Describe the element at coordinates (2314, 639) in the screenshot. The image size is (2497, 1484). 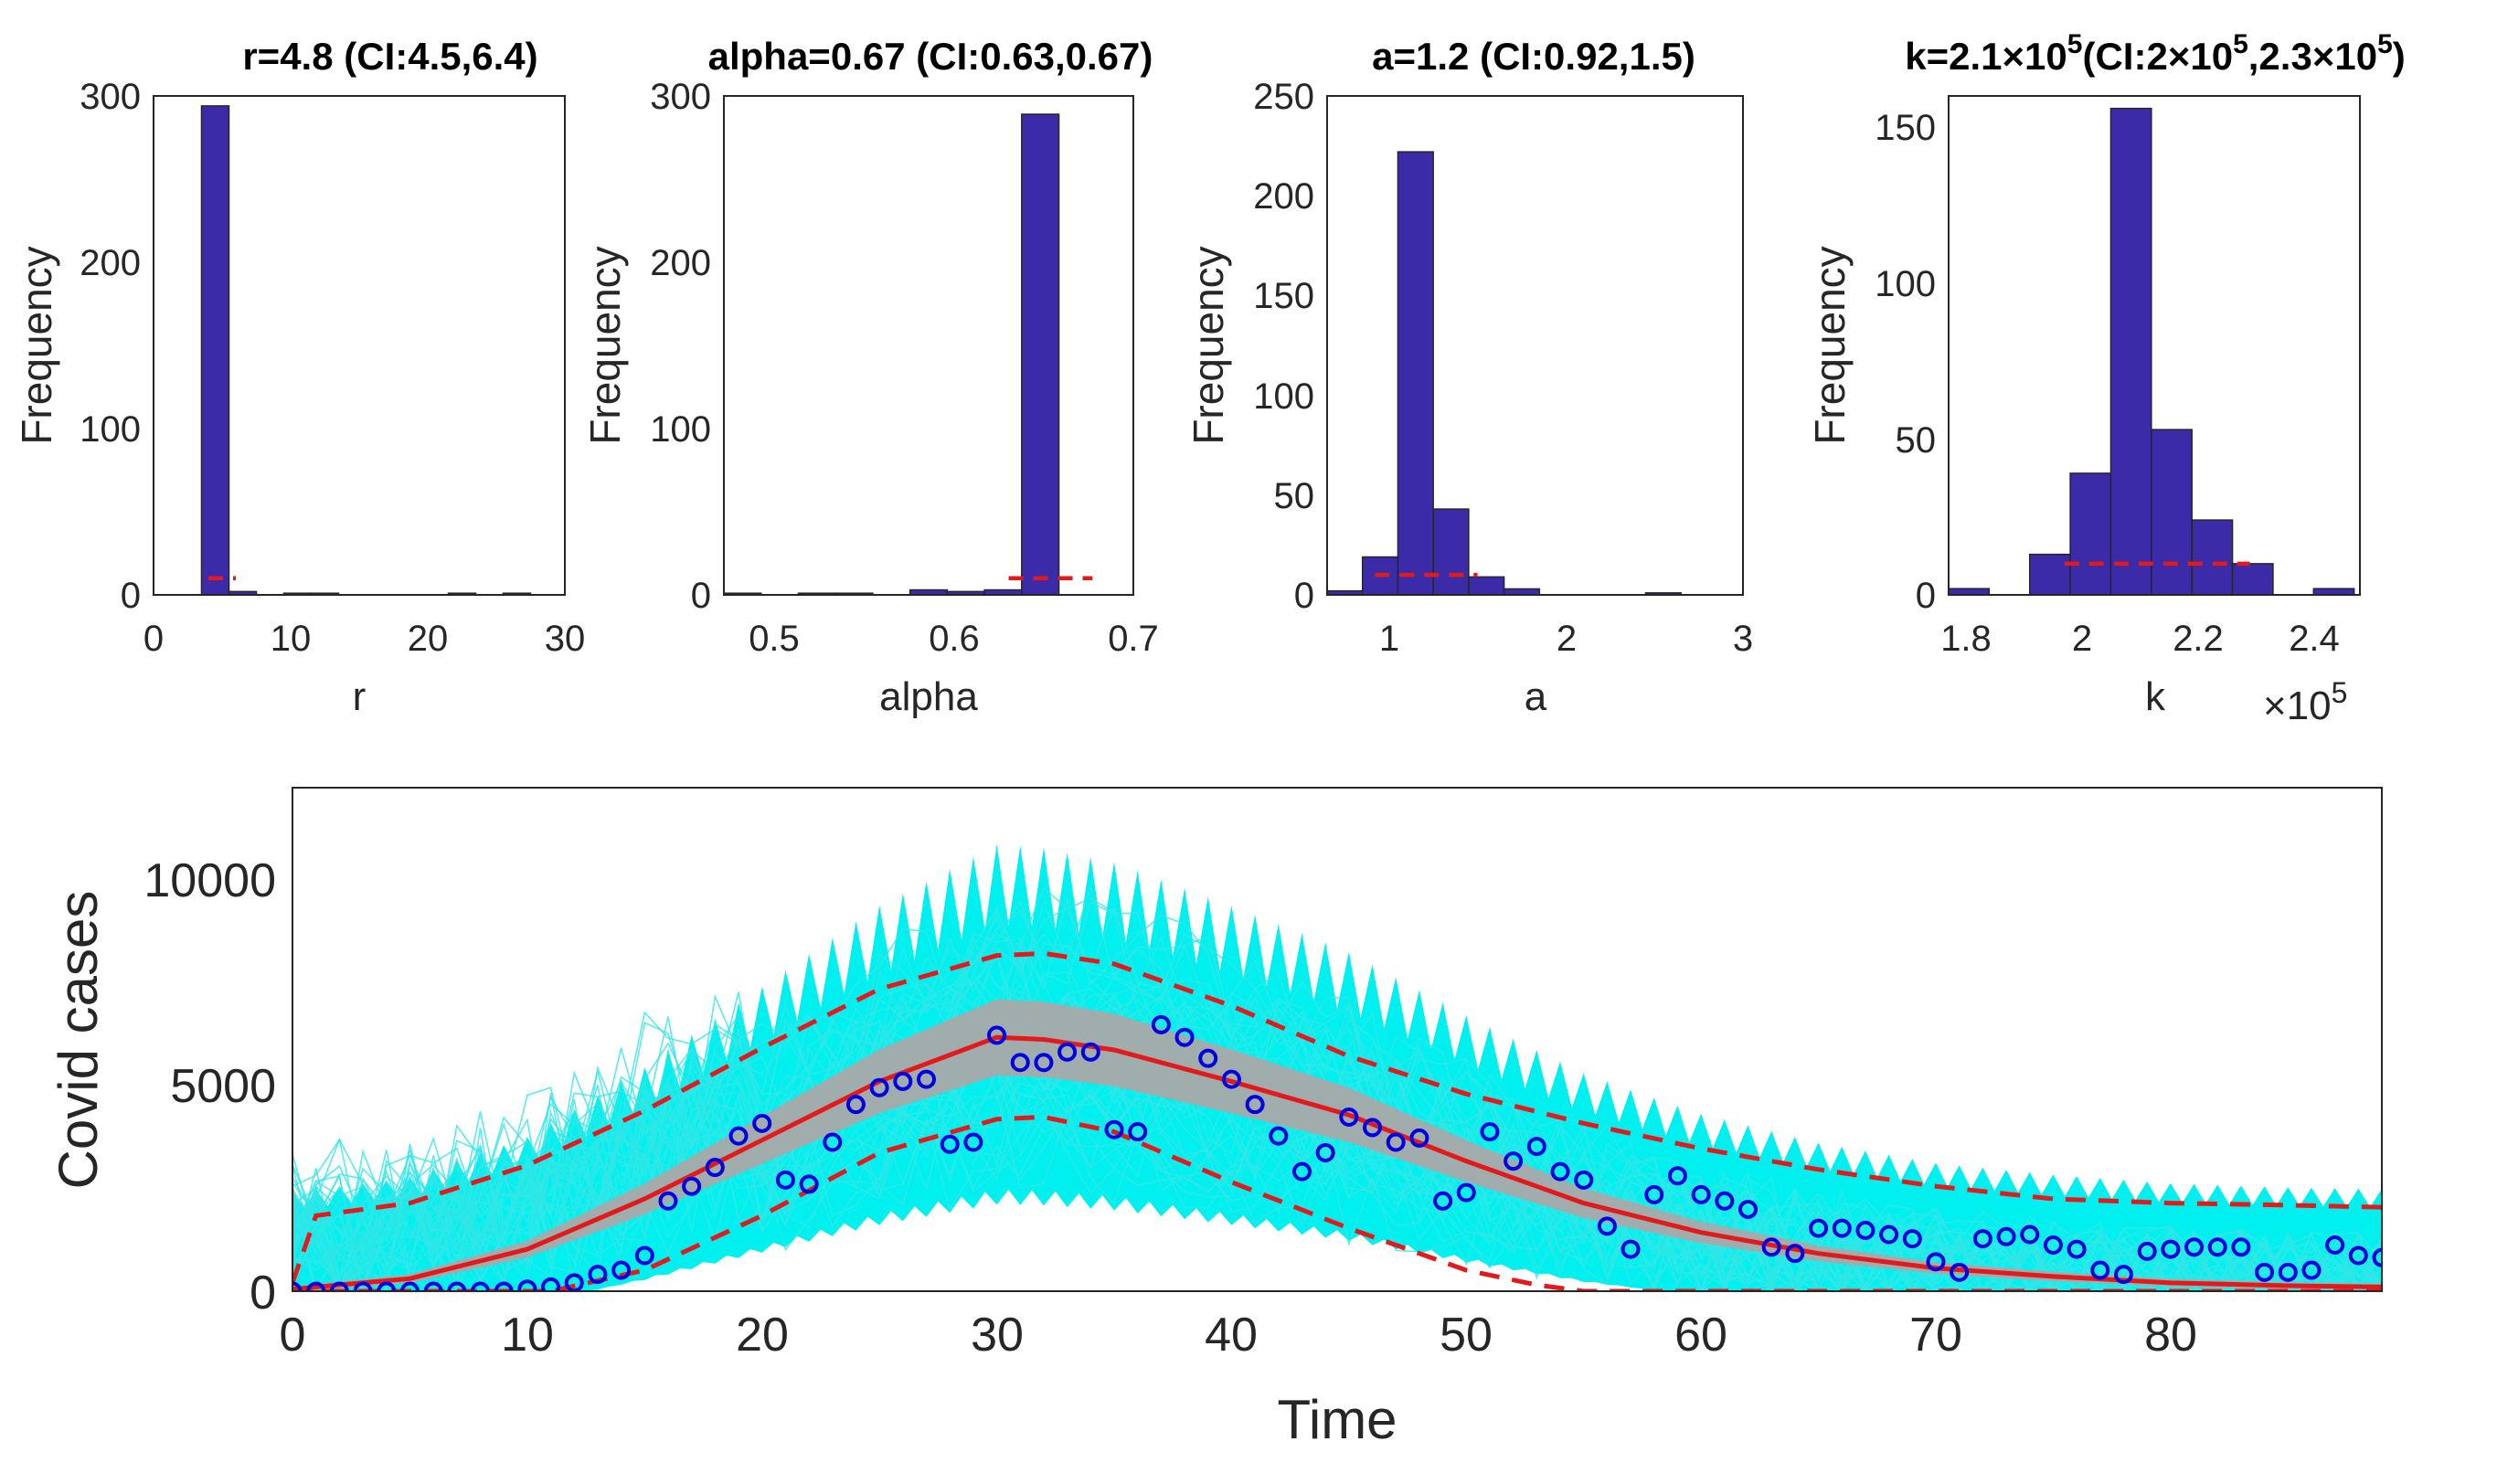
I see `hist-k-xtick-2.4: 2.4` at that location.